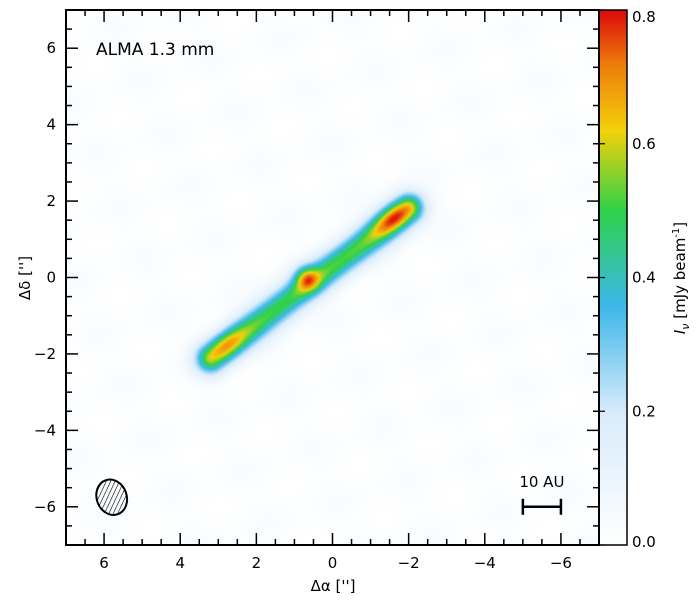 This screenshot has height=604, width=698. What do you see at coordinates (613, 277) in the screenshot?
I see `colorbar-frame` at bounding box center [613, 277].